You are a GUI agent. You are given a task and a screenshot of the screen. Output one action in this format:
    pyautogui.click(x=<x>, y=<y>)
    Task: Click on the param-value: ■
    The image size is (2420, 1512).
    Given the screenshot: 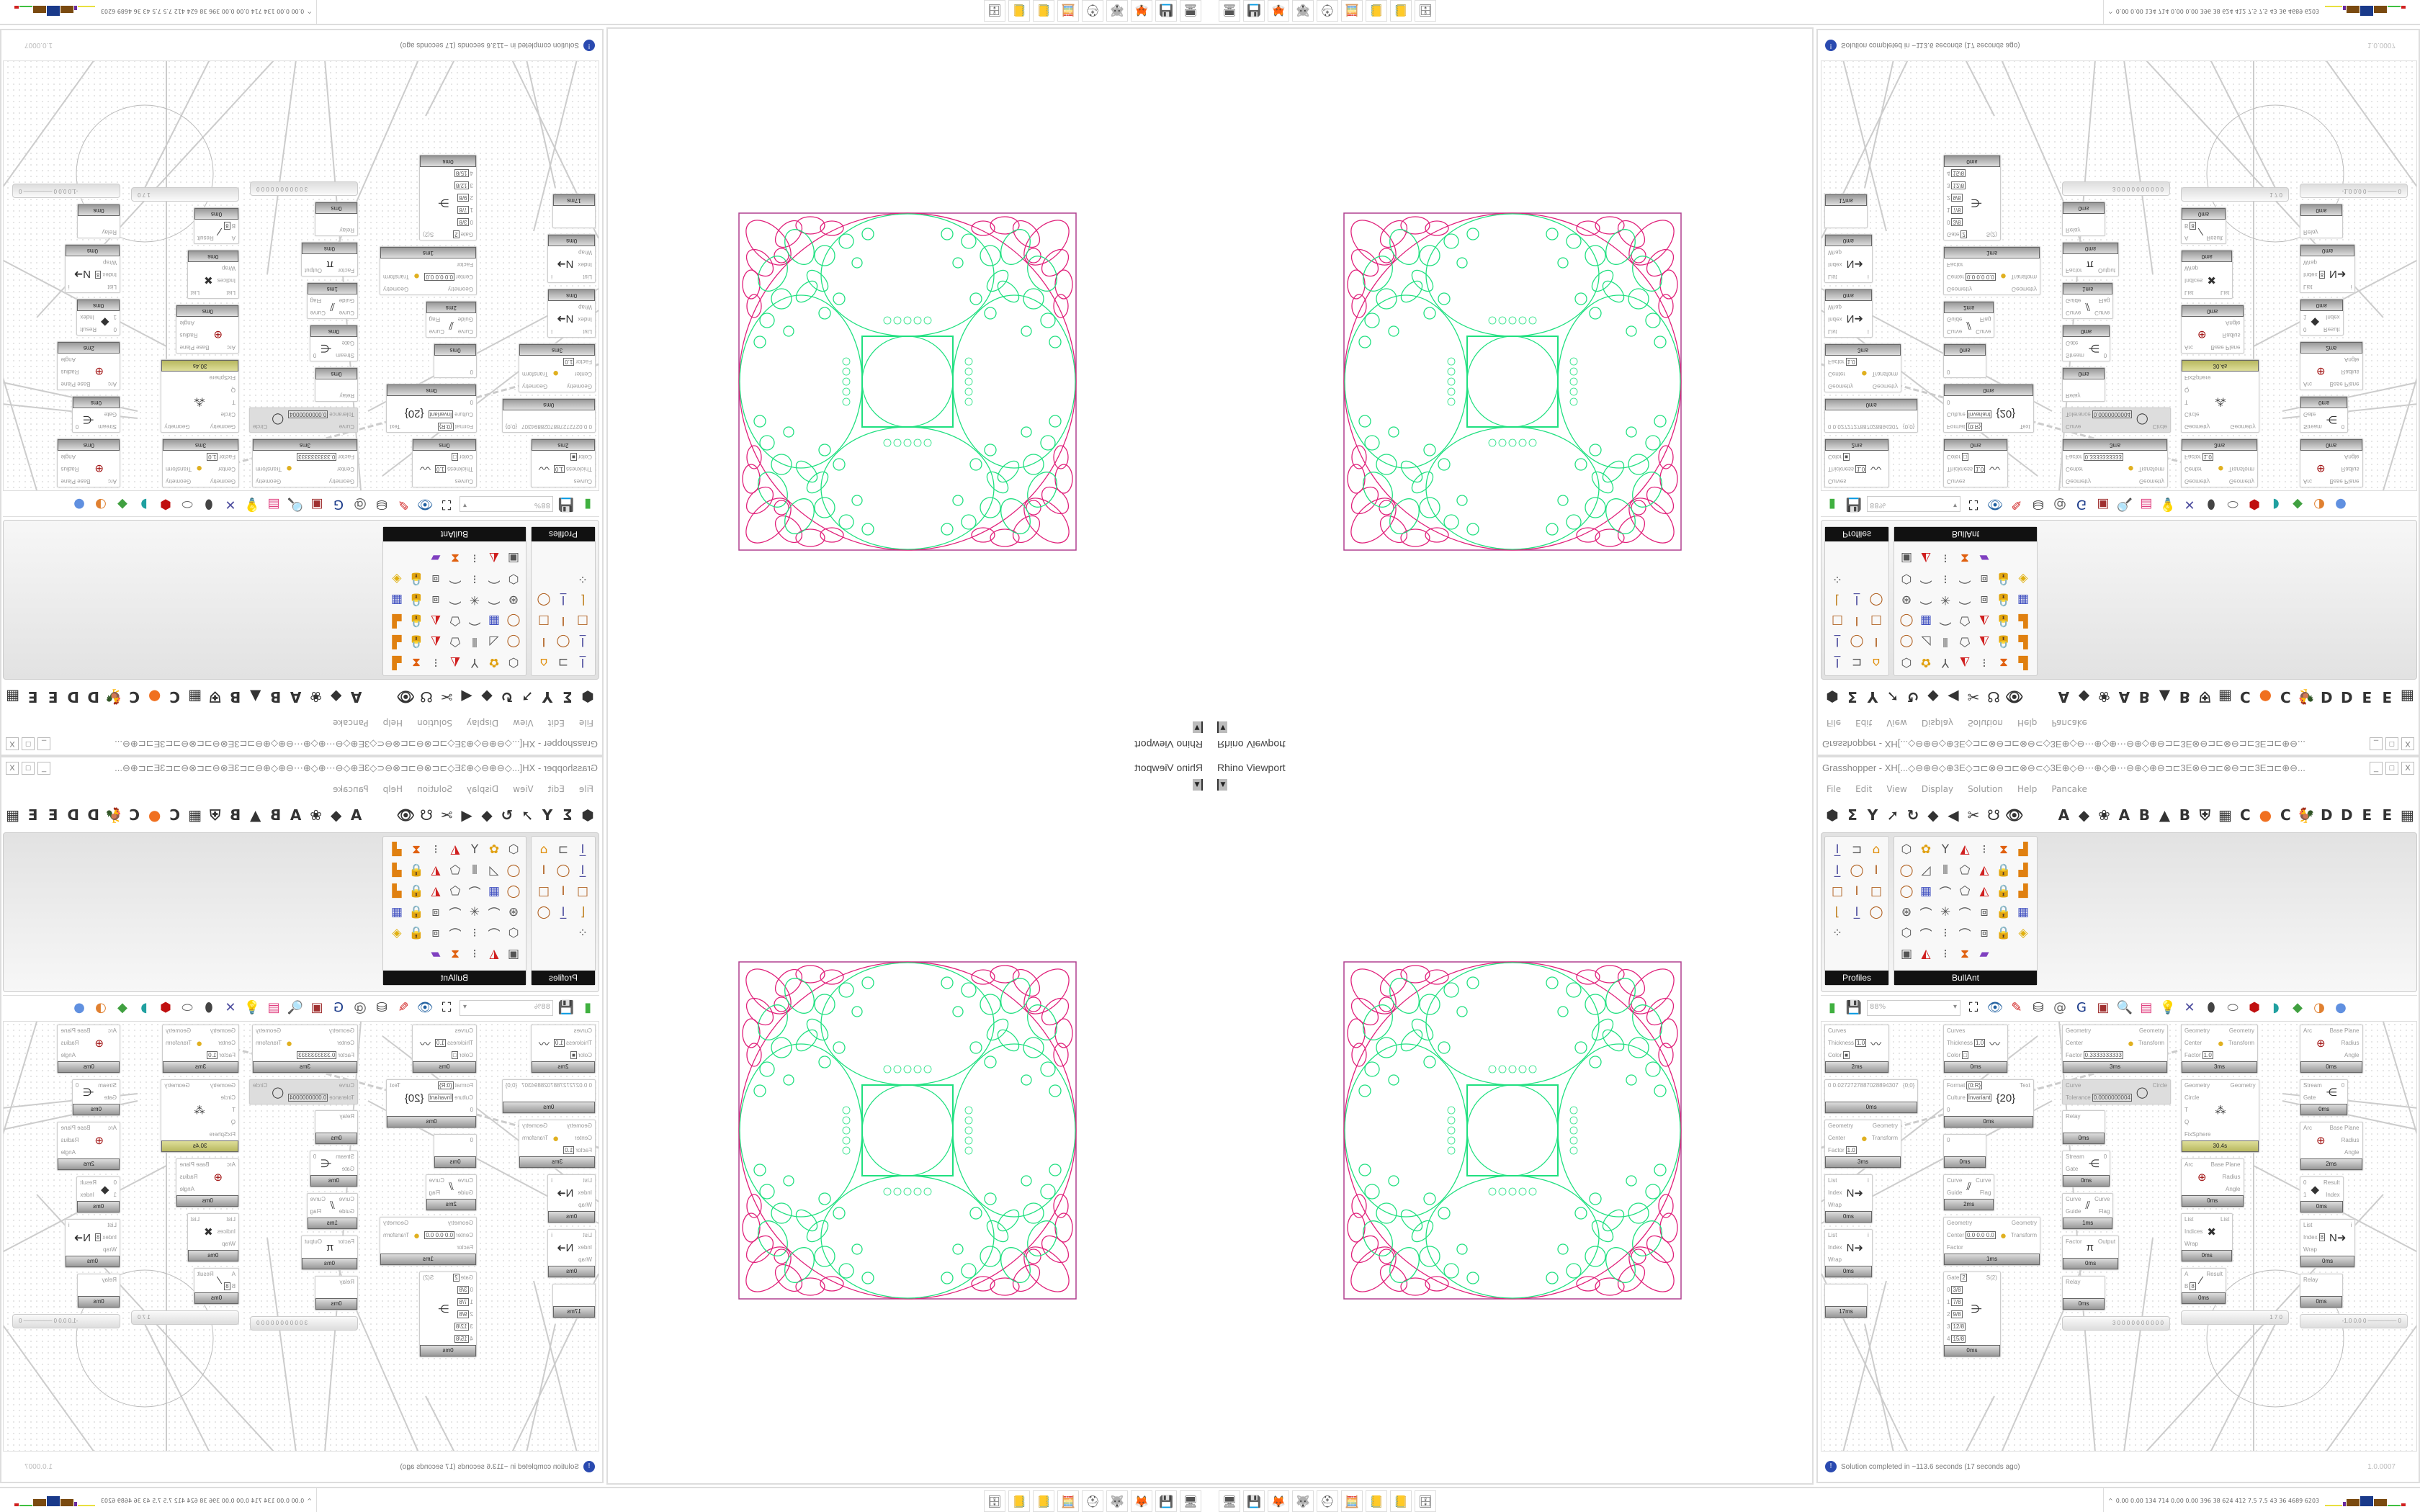 What is the action you would take?
    pyautogui.click(x=573, y=457)
    